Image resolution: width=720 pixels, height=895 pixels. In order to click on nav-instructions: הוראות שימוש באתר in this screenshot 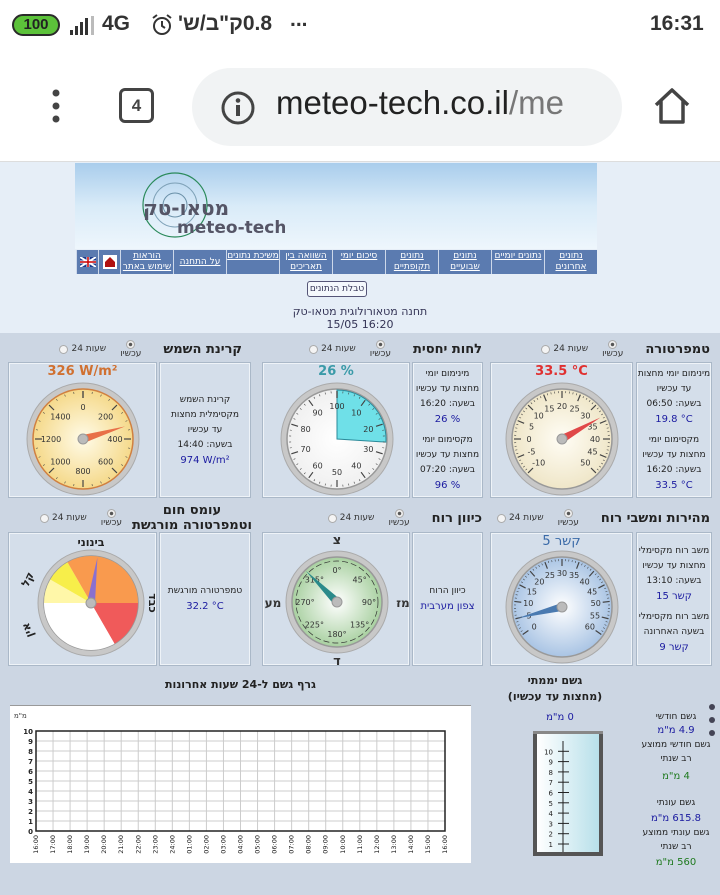, I will do `click(146, 262)`.